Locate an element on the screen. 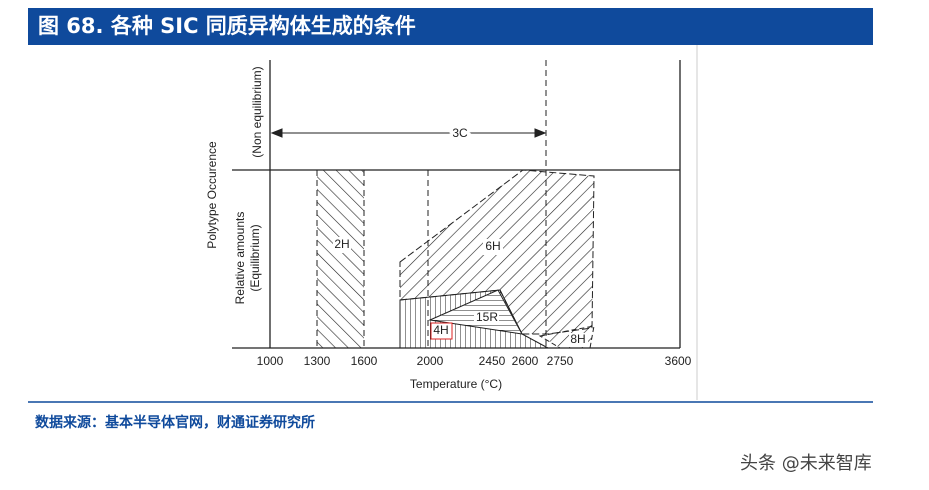 This screenshot has height=490, width=929. x-tick-label: 1600 is located at coordinates (364, 361).